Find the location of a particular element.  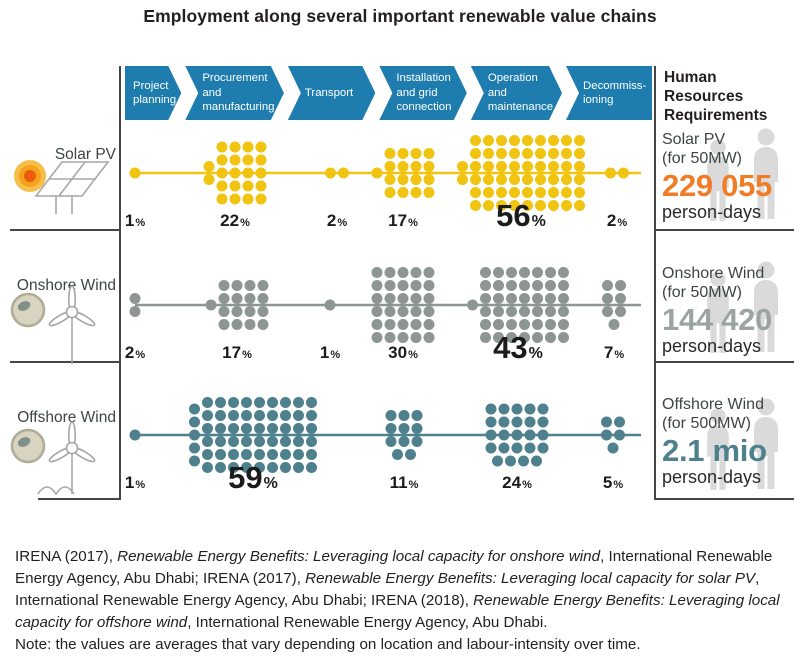

dot-row-offshore-wind: 1% 59% 11% 24% 5% is located at coordinates (388, 442).